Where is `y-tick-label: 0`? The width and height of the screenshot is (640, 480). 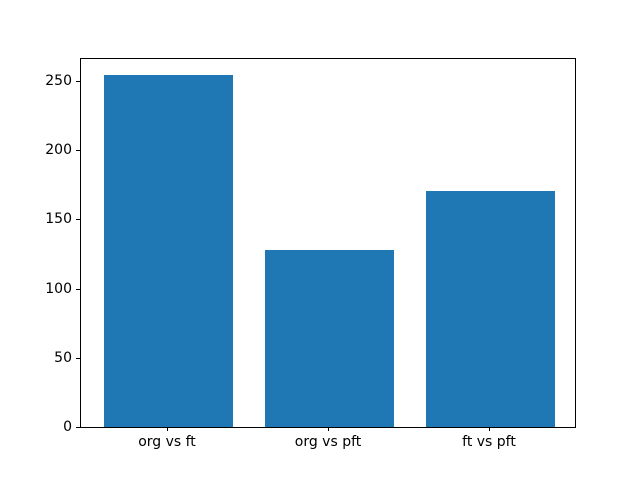
y-tick-label: 0 is located at coordinates (67, 427).